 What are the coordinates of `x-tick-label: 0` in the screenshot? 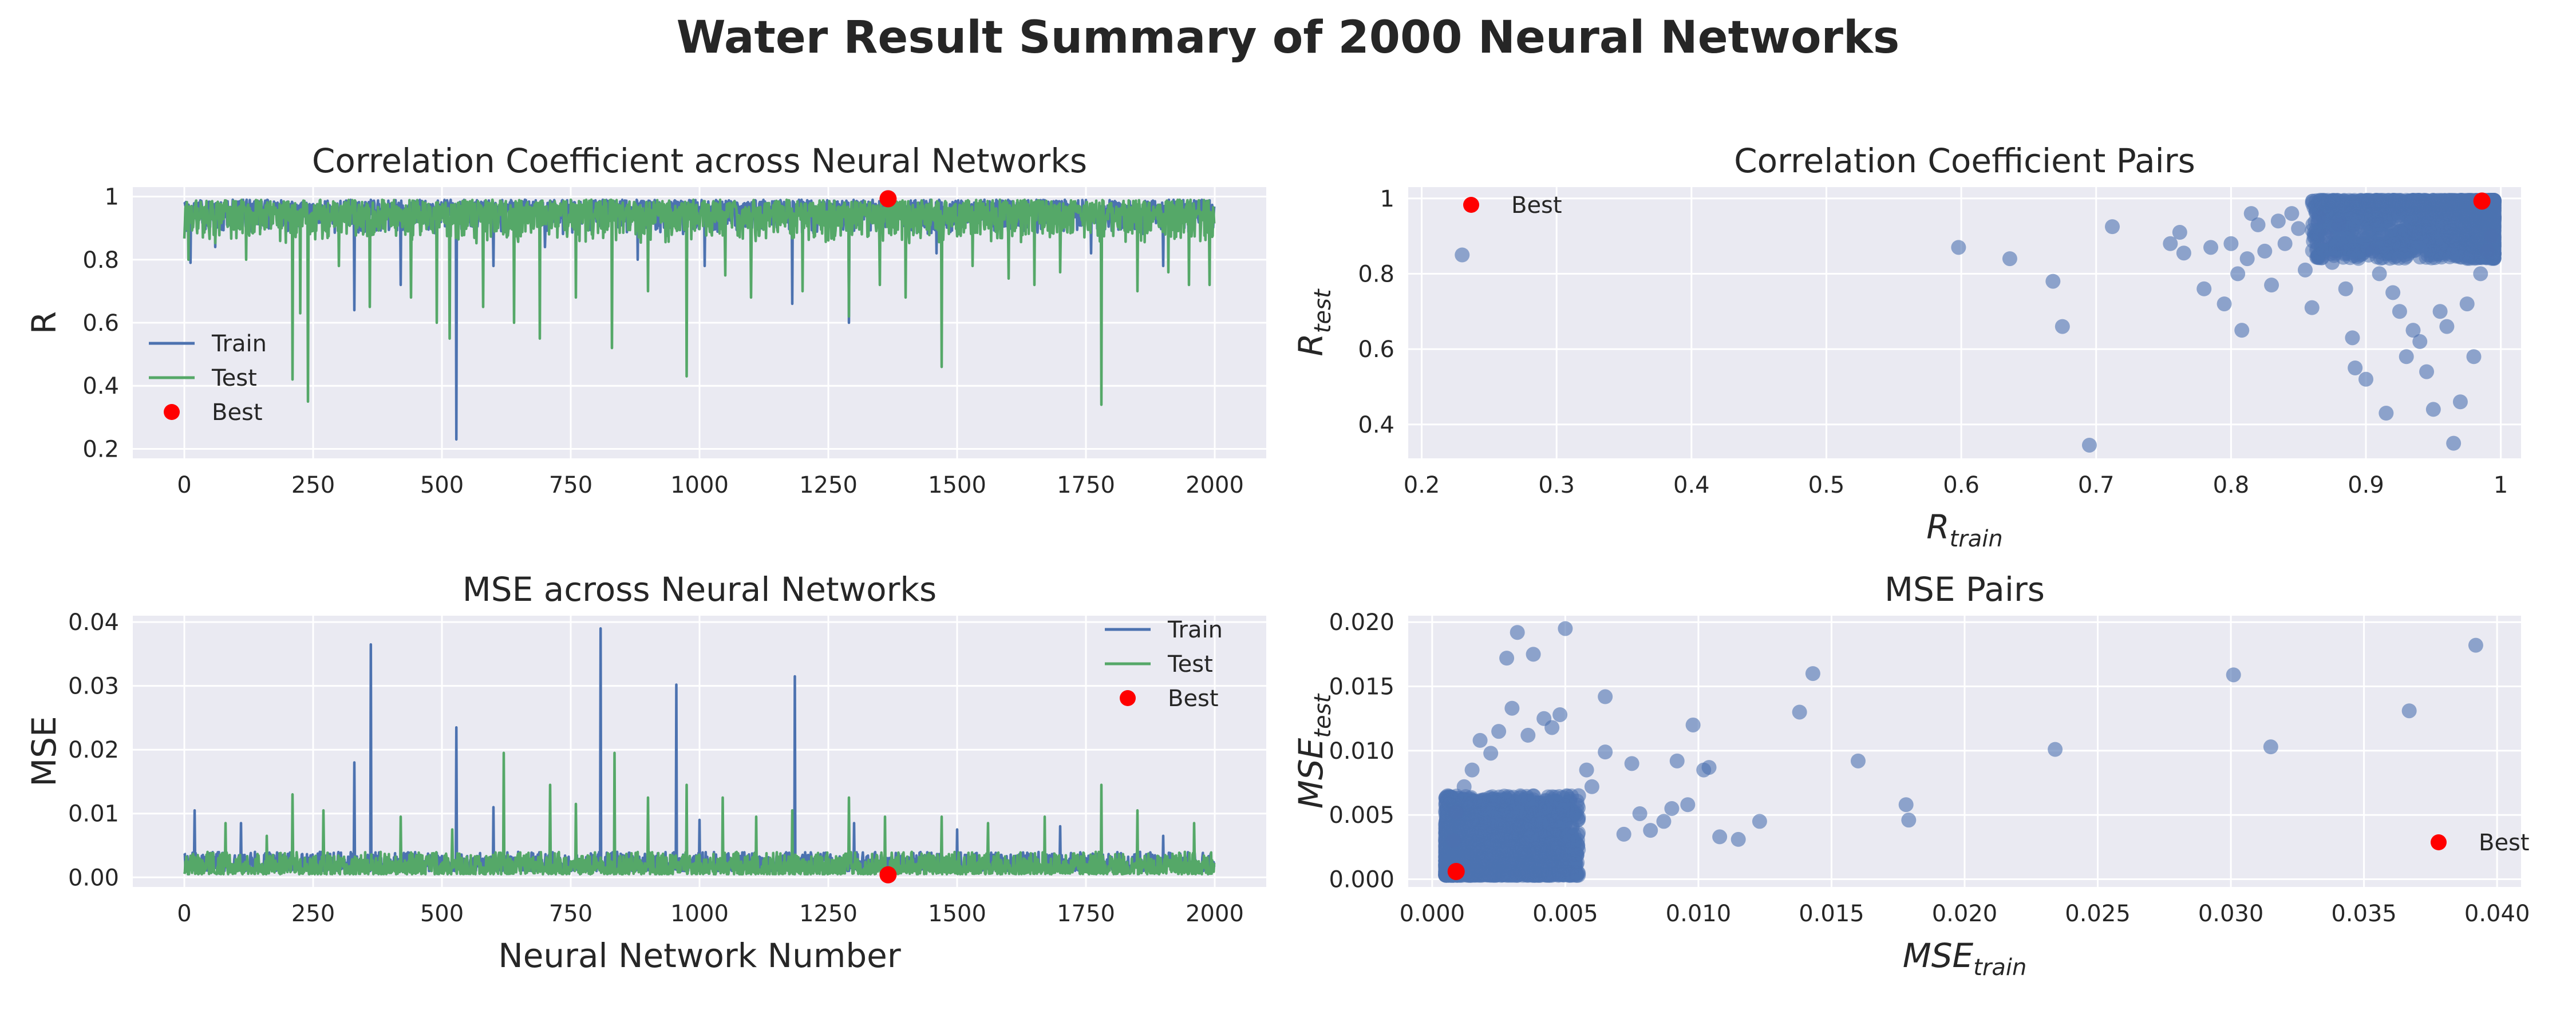 It's located at (184, 914).